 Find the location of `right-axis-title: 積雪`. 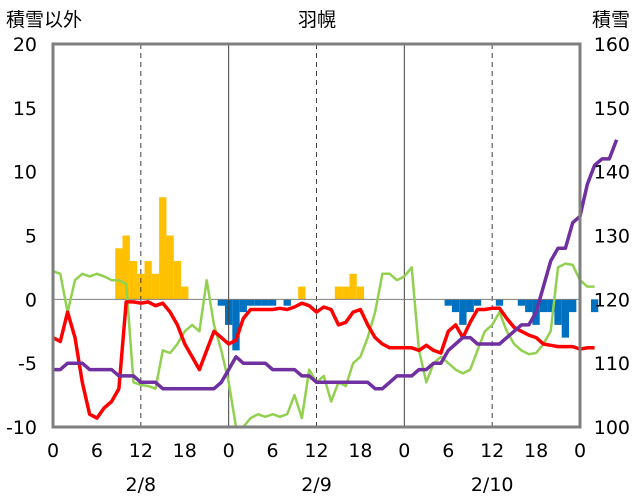

right-axis-title: 積雪 is located at coordinates (611, 20).